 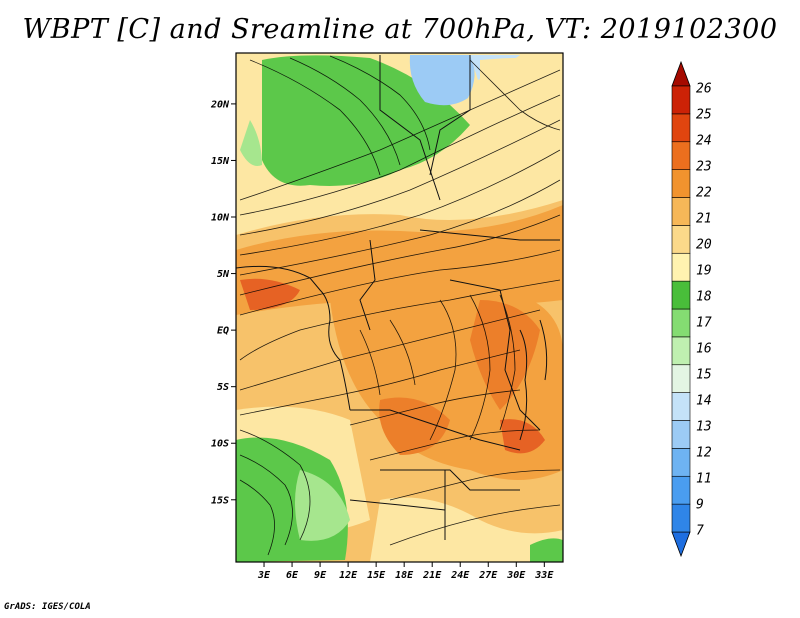 I want to click on colorbar-label: 21, so click(x=704, y=219).